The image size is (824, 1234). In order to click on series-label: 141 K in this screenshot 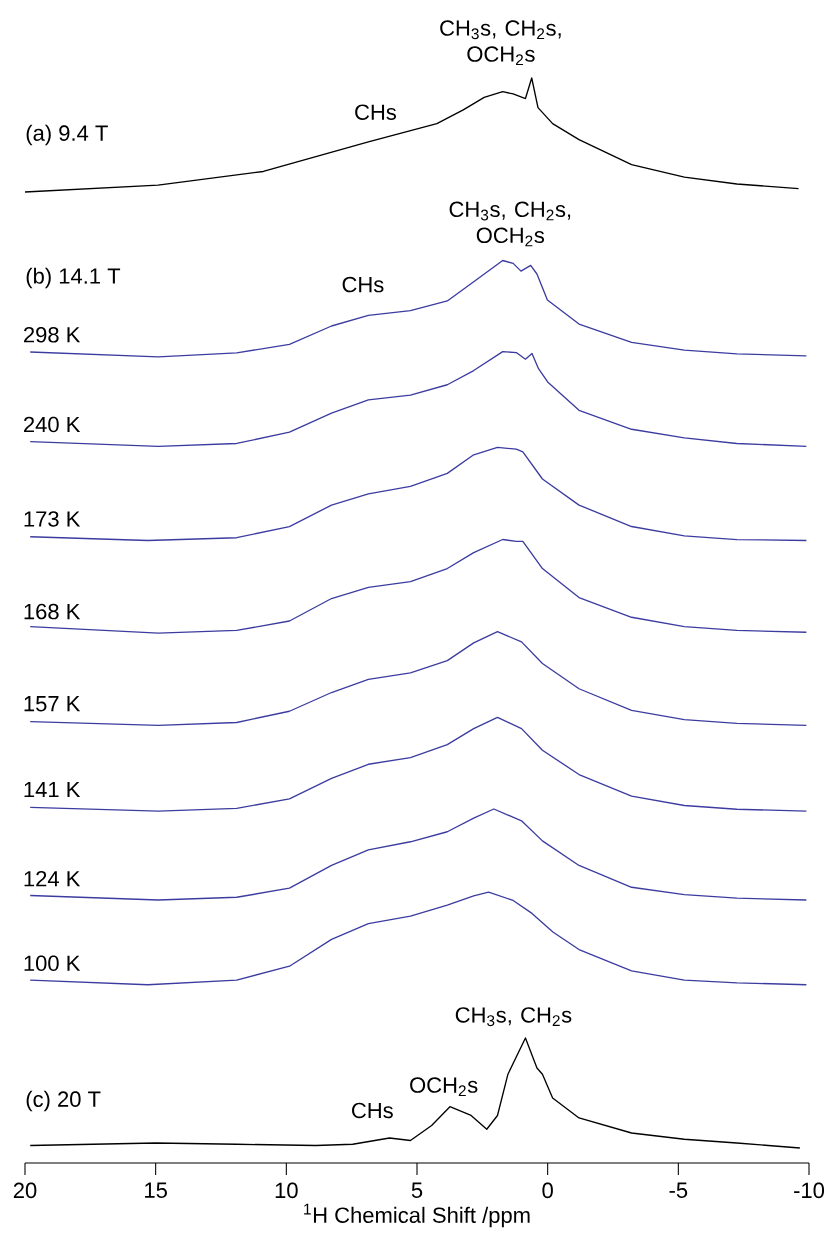, I will do `click(52, 789)`.